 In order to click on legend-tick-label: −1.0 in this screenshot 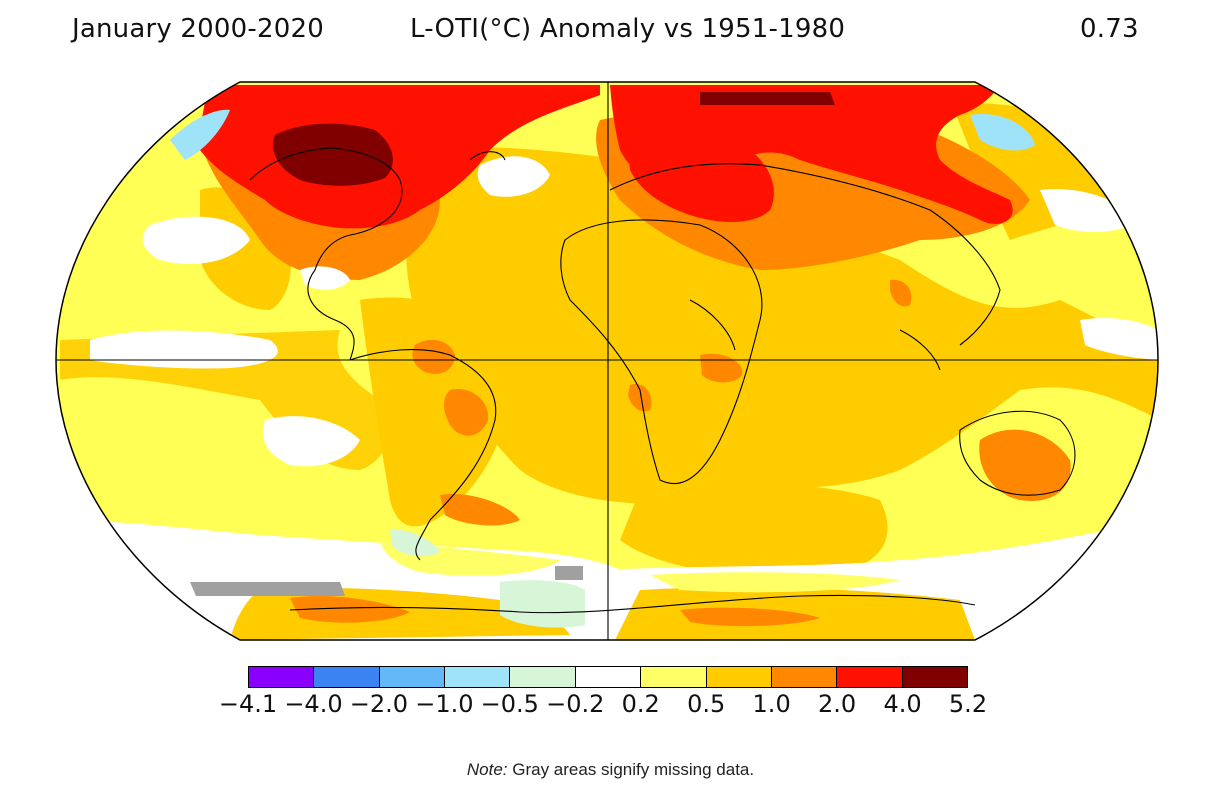, I will do `click(444, 704)`.